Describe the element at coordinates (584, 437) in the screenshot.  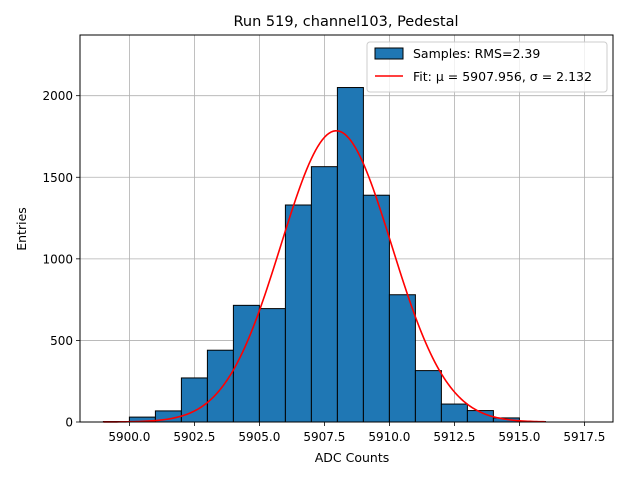
I see `x-tick-label: 5917.5` at that location.